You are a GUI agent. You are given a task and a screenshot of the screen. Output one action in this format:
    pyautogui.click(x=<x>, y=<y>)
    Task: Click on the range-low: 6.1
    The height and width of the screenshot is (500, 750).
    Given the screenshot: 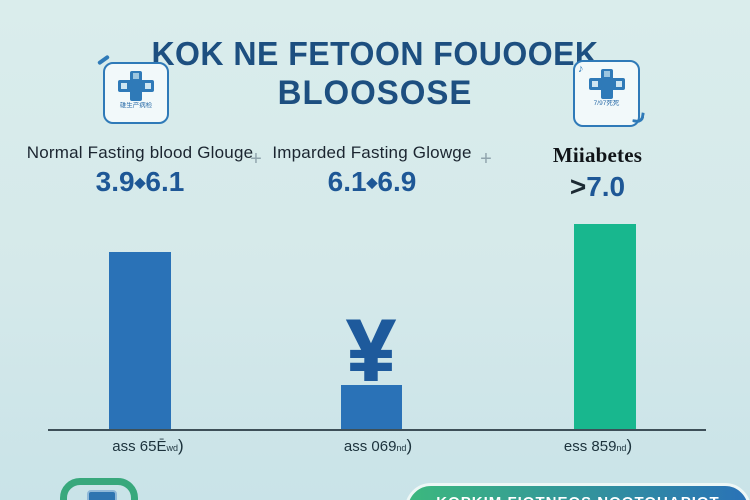 What is the action you would take?
    pyautogui.click(x=347, y=181)
    